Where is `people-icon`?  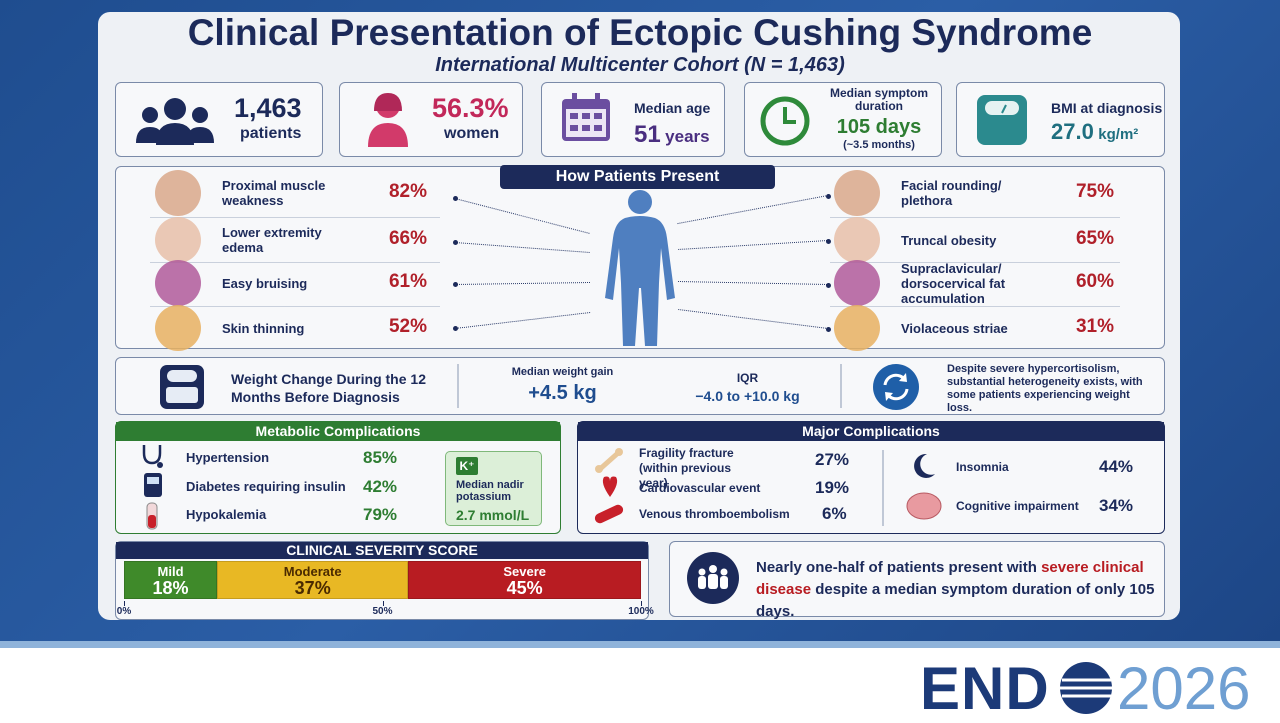 people-icon is located at coordinates (175, 121).